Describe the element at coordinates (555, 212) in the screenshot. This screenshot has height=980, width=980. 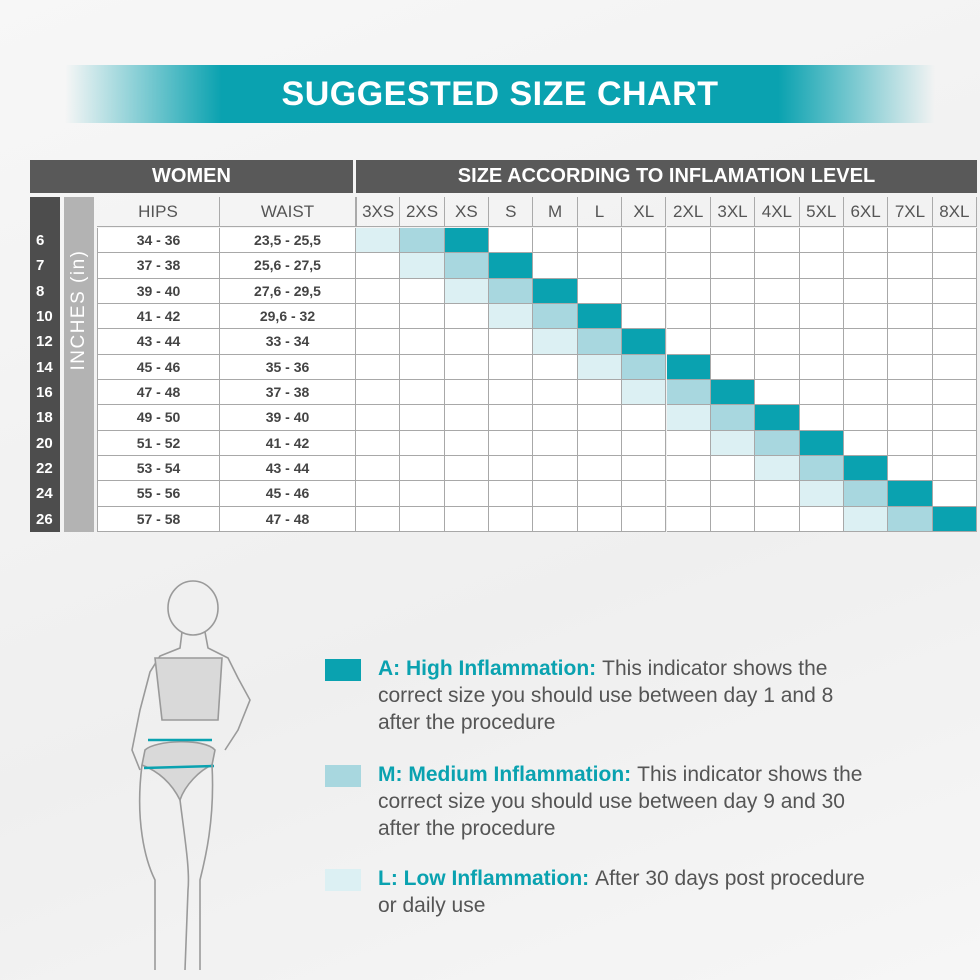
I see `size-header: M` at that location.